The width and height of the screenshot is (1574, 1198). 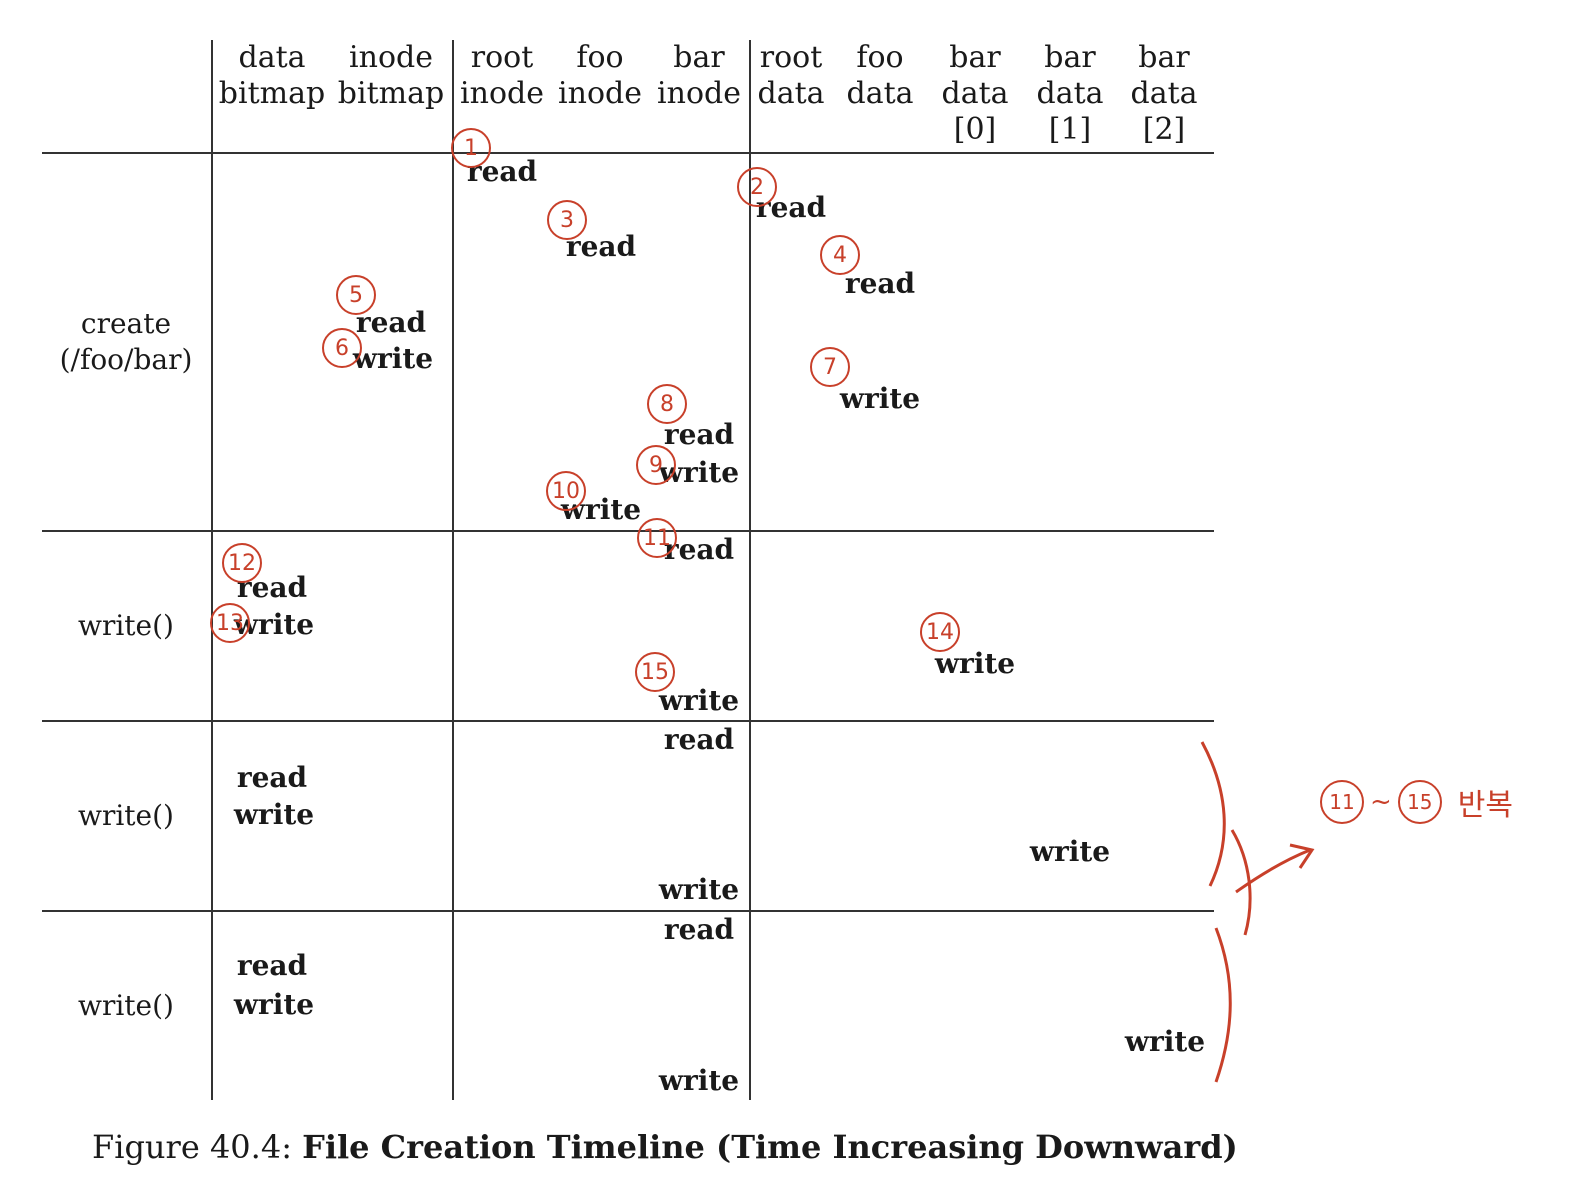 I want to click on step-mark-9: 9, so click(x=656, y=465).